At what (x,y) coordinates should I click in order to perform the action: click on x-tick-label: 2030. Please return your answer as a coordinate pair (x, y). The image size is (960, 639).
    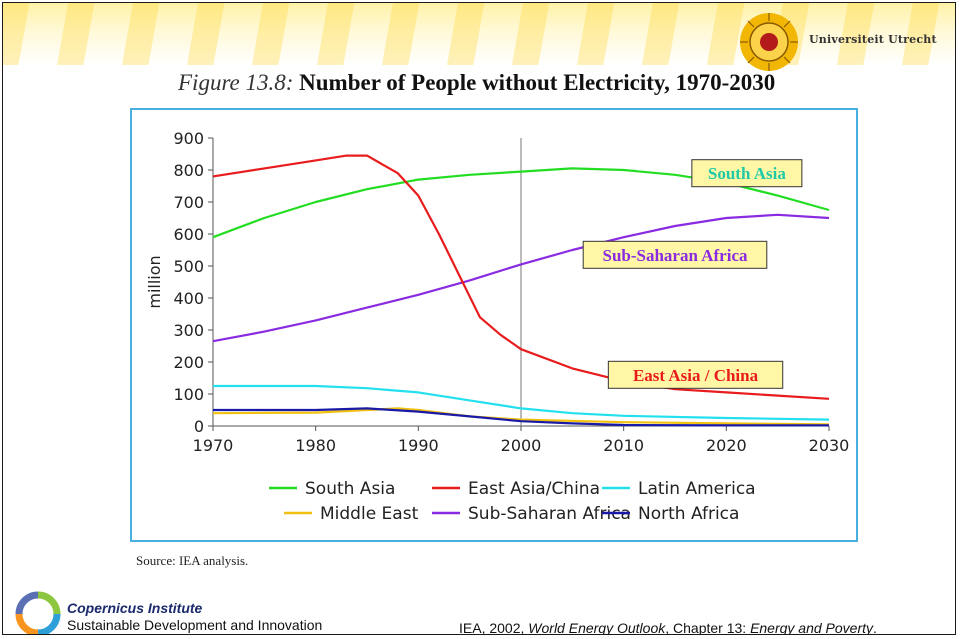
    Looking at the image, I should click on (829, 445).